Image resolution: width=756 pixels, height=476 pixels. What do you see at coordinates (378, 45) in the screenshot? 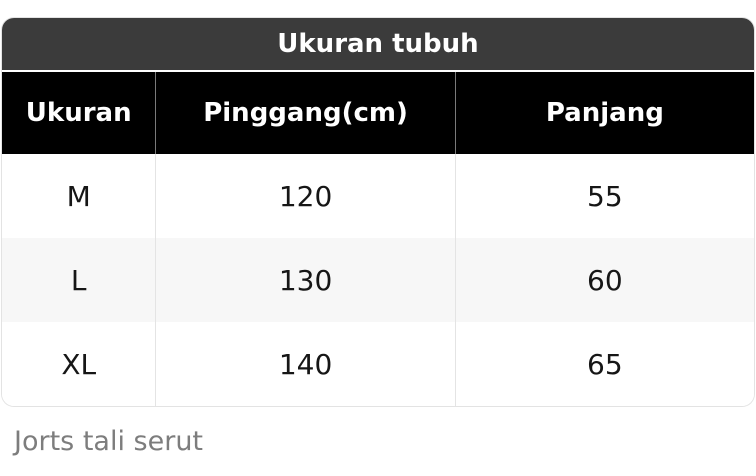
I see `table-title: Ukuran tubuh` at bounding box center [378, 45].